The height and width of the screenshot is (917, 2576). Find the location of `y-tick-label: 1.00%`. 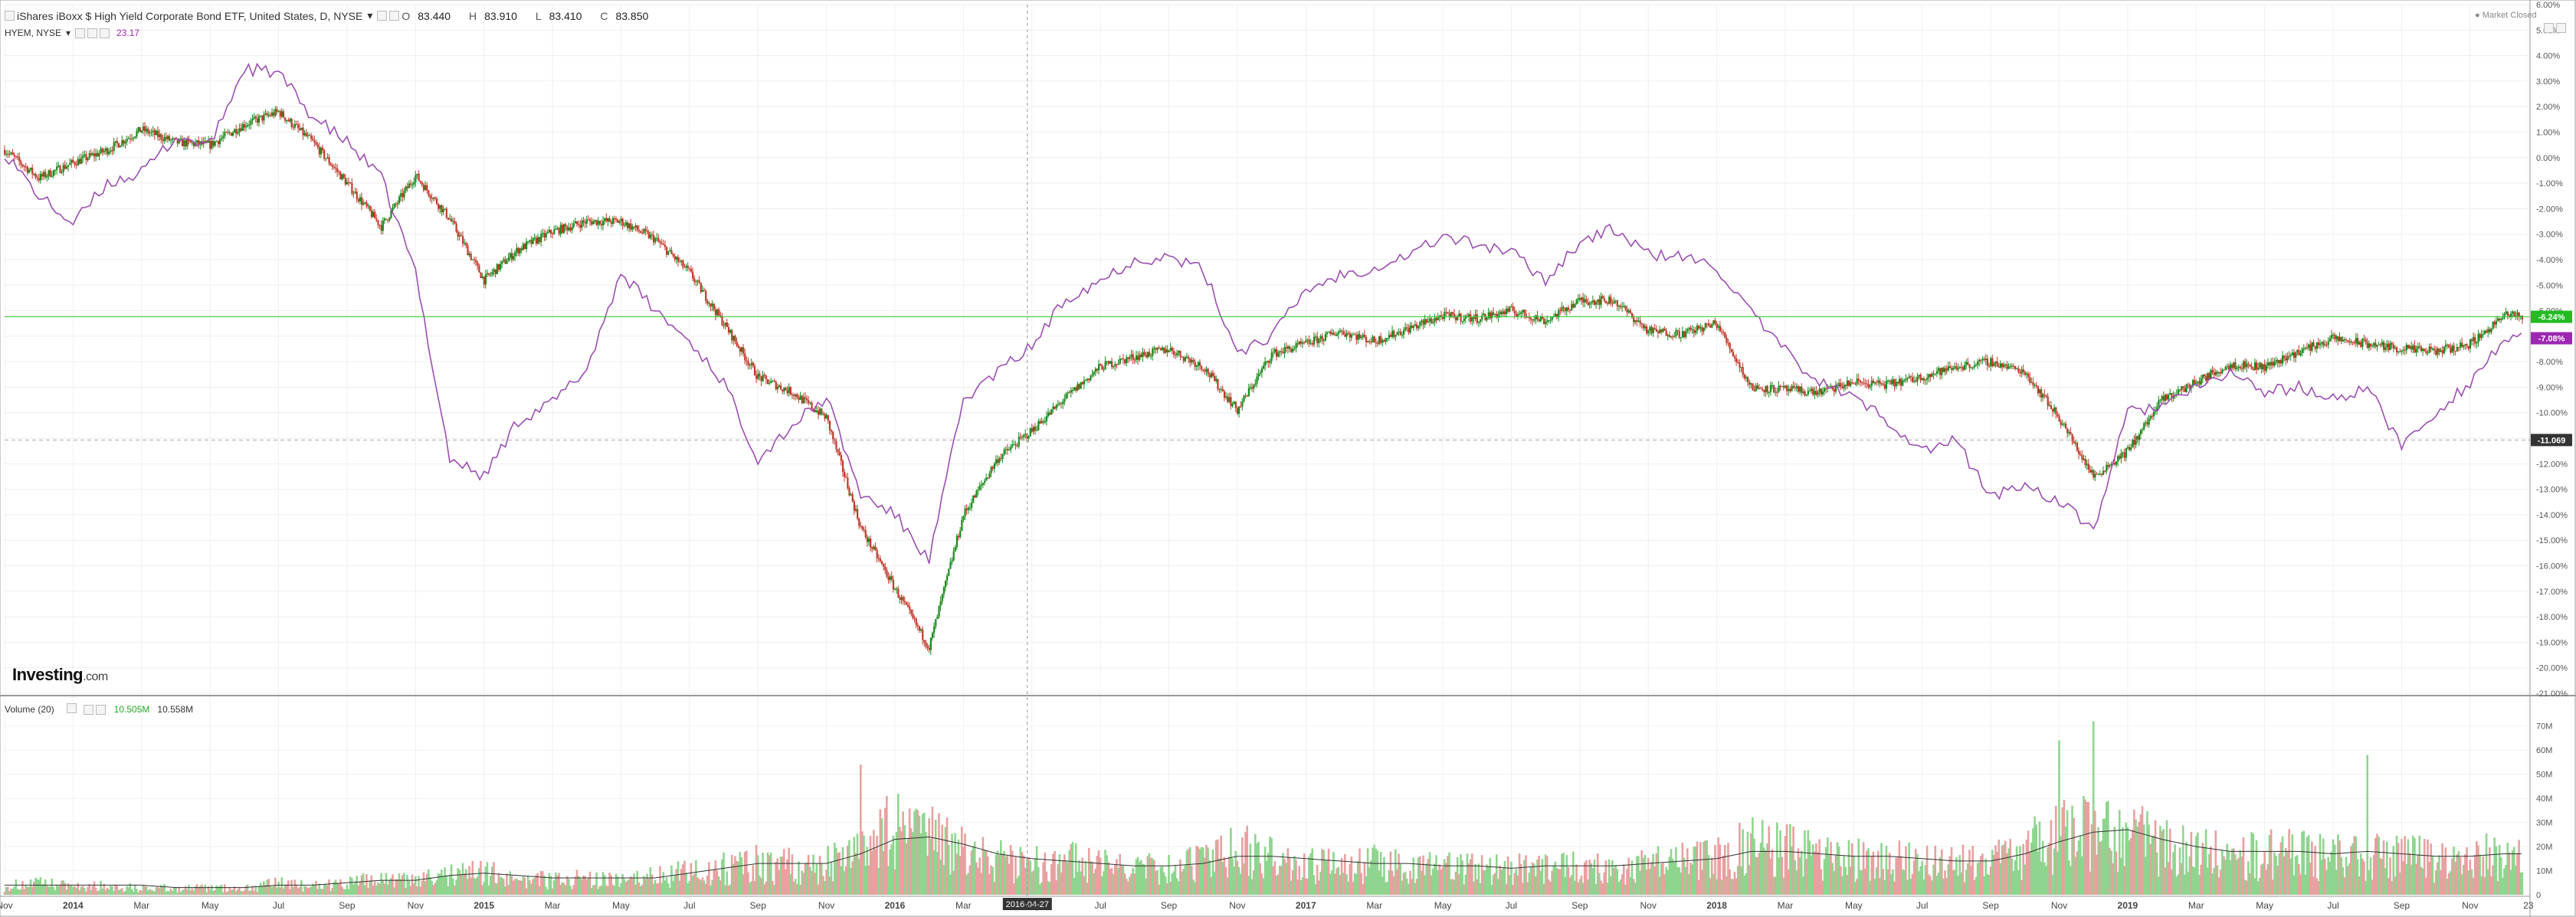

y-tick-label: 1.00% is located at coordinates (2548, 132).